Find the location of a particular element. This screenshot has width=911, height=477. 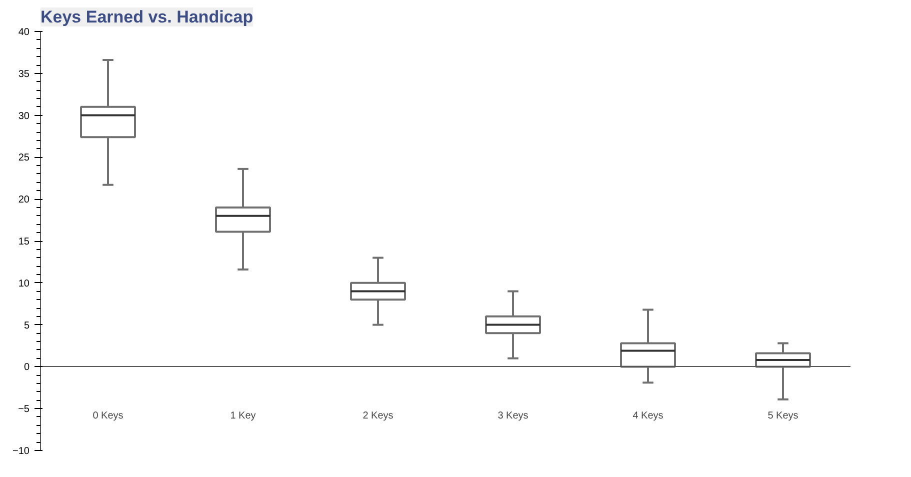

chart-title: Keys Earned vs. Handicap is located at coordinates (147, 17).